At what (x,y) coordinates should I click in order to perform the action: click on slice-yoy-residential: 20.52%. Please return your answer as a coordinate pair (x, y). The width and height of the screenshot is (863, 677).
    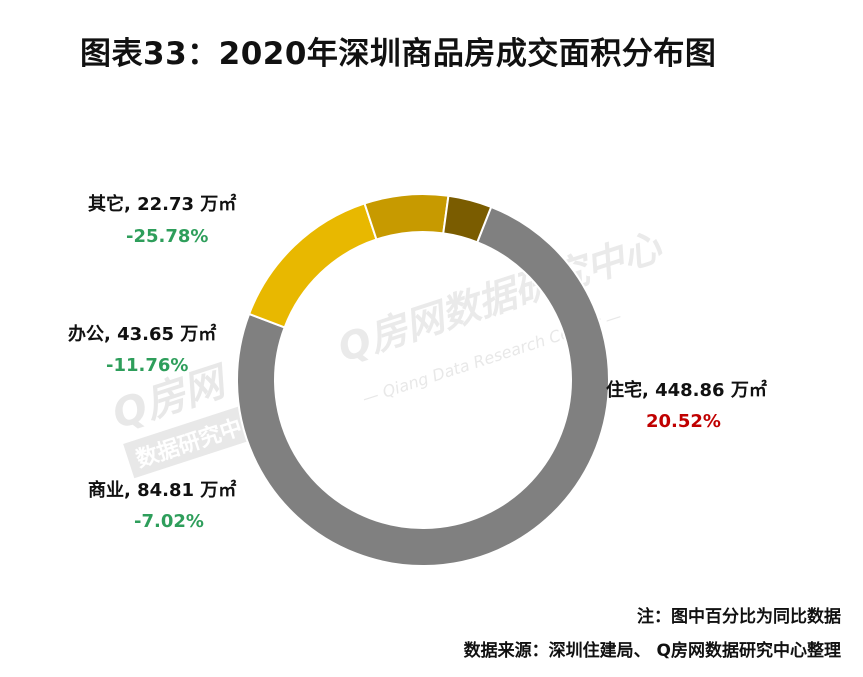
    Looking at the image, I should click on (683, 421).